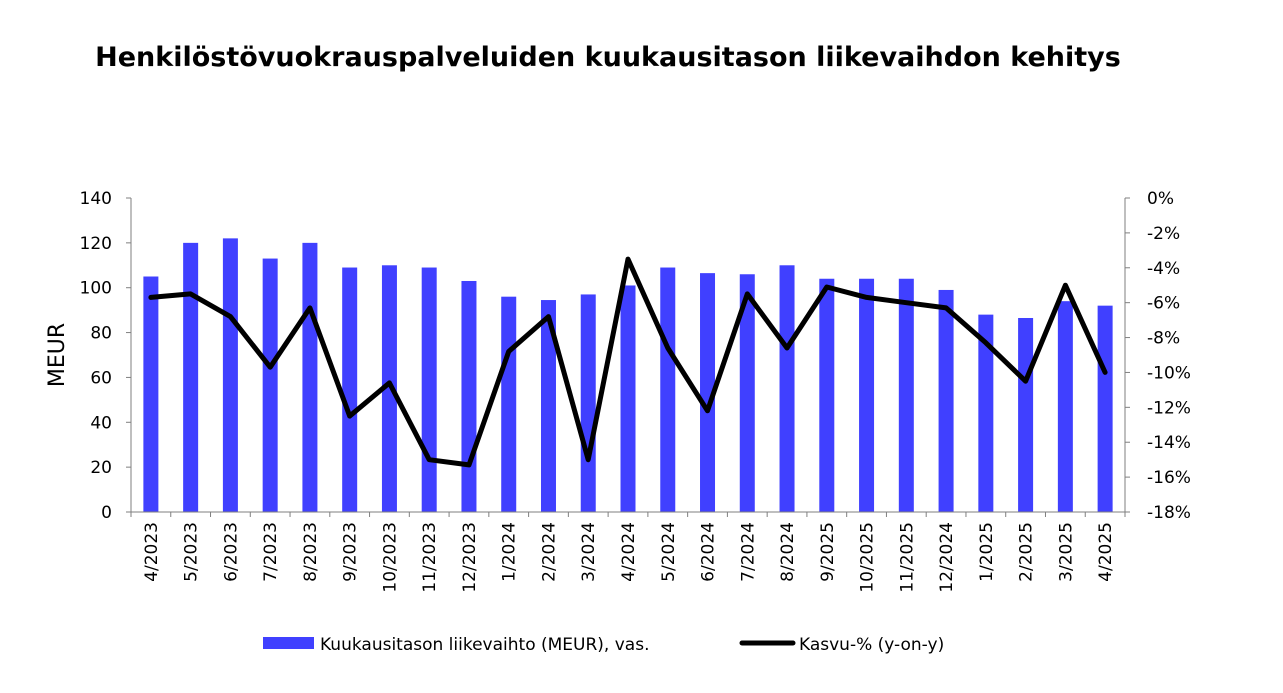  What do you see at coordinates (709, 552) in the screenshot?
I see `x-tick-label: 6/2024` at bounding box center [709, 552].